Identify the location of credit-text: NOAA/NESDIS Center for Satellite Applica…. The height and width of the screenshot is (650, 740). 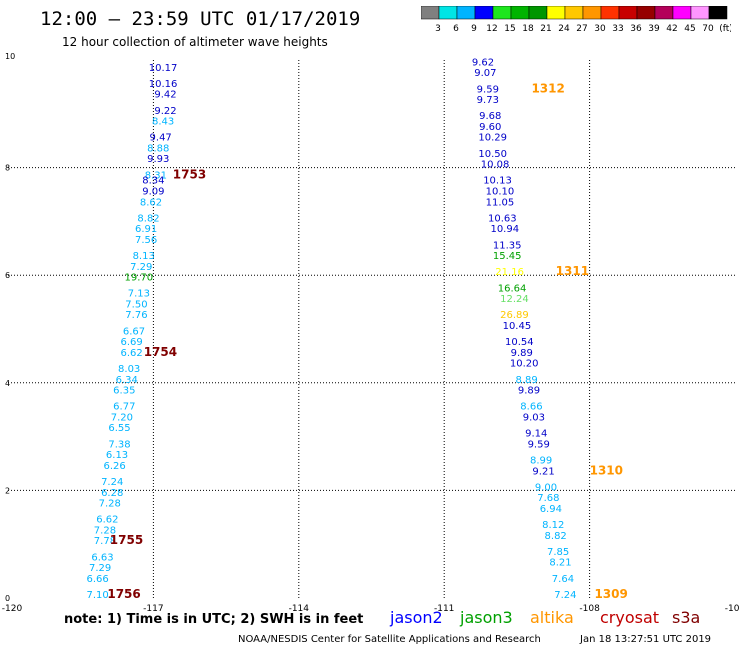
(389, 639).